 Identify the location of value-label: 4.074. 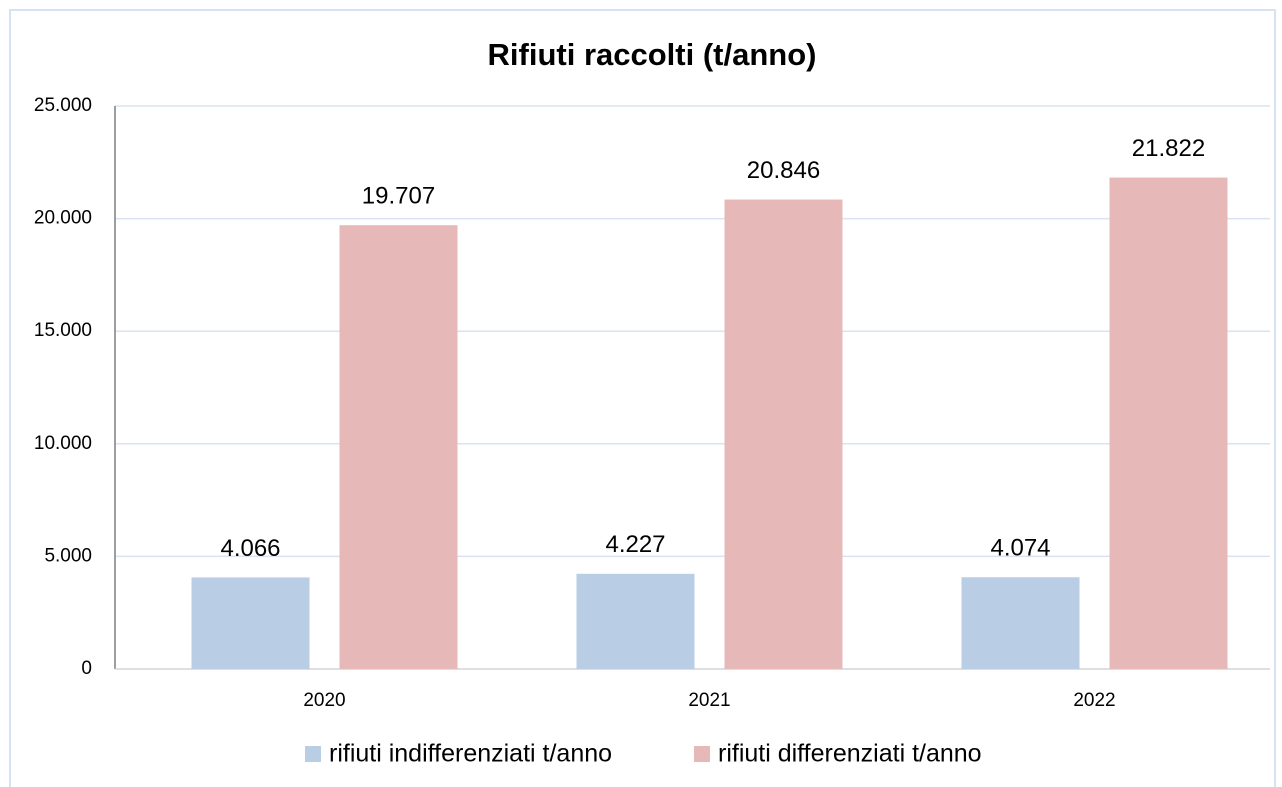
(1020, 548).